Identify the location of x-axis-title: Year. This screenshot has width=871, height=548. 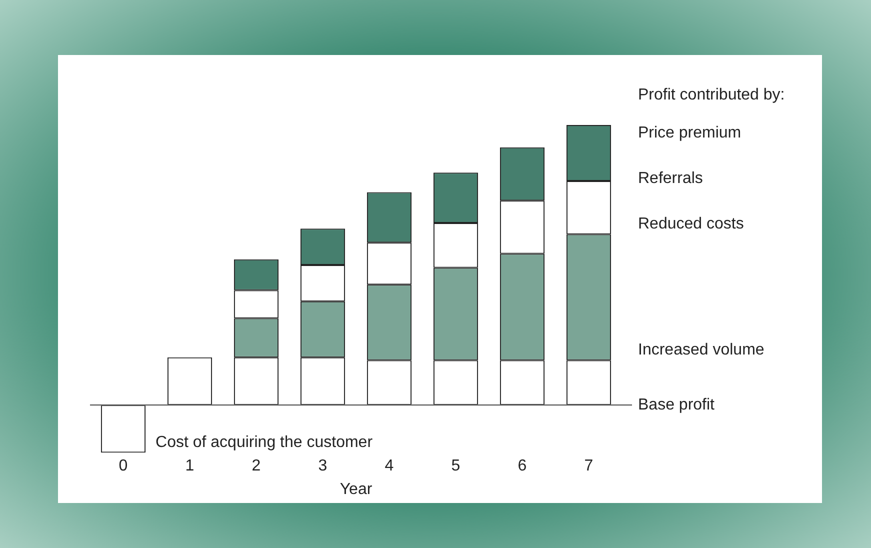
(356, 489).